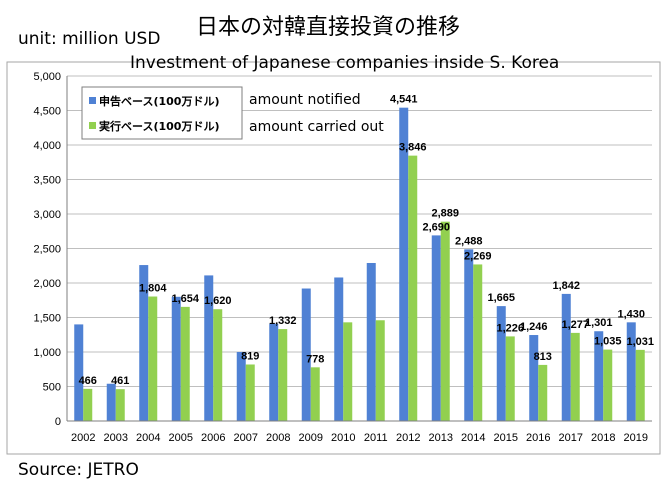 This screenshot has width=667, height=483. I want to click on y-tick-label: 1,000, so click(47, 353).